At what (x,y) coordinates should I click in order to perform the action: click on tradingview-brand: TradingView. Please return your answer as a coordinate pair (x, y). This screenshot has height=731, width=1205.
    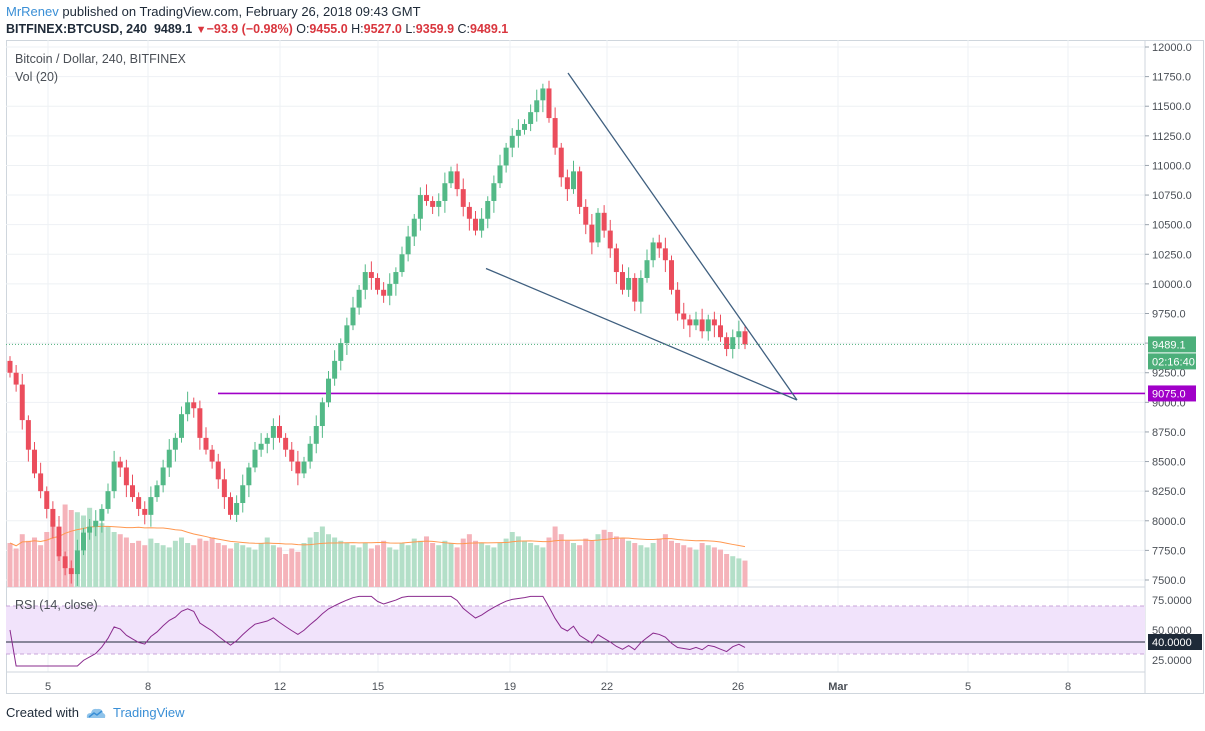
    Looking at the image, I should click on (148, 712).